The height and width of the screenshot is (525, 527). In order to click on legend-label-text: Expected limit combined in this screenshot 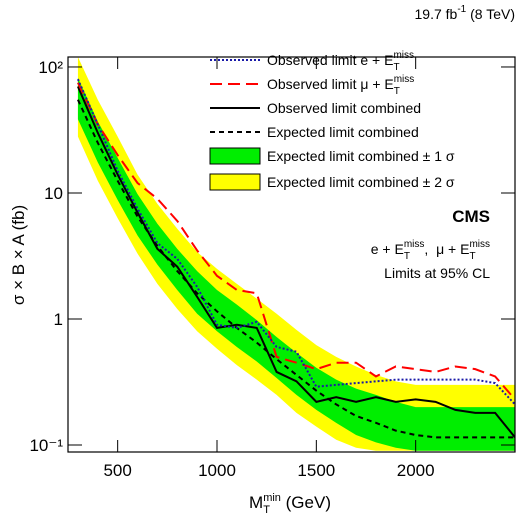, I will do `click(343, 132)`.